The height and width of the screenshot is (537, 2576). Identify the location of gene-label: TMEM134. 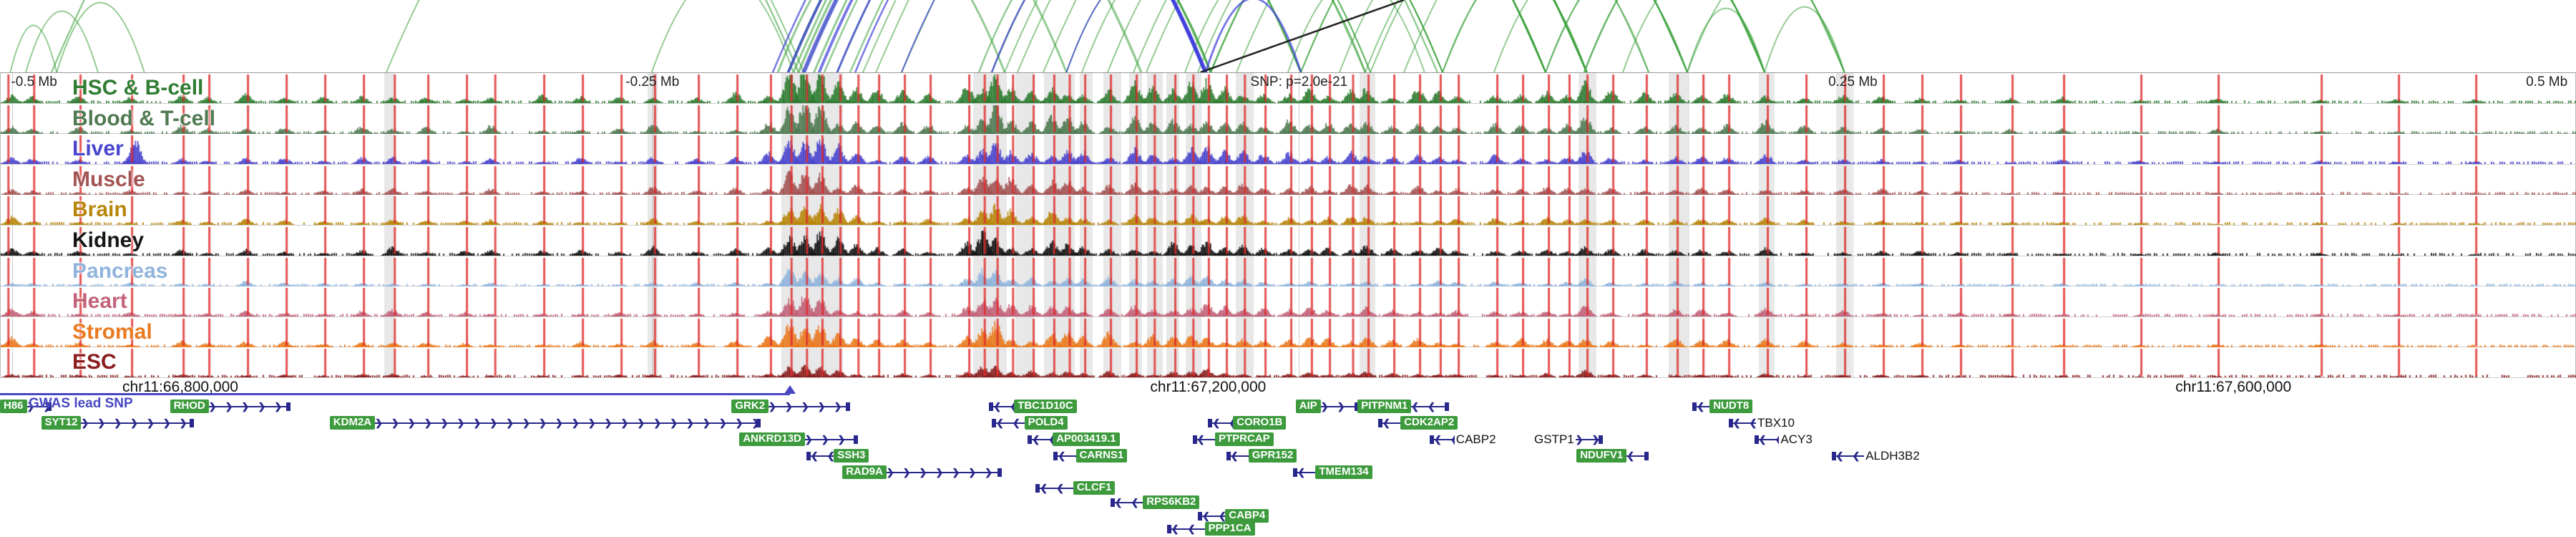
(1343, 472).